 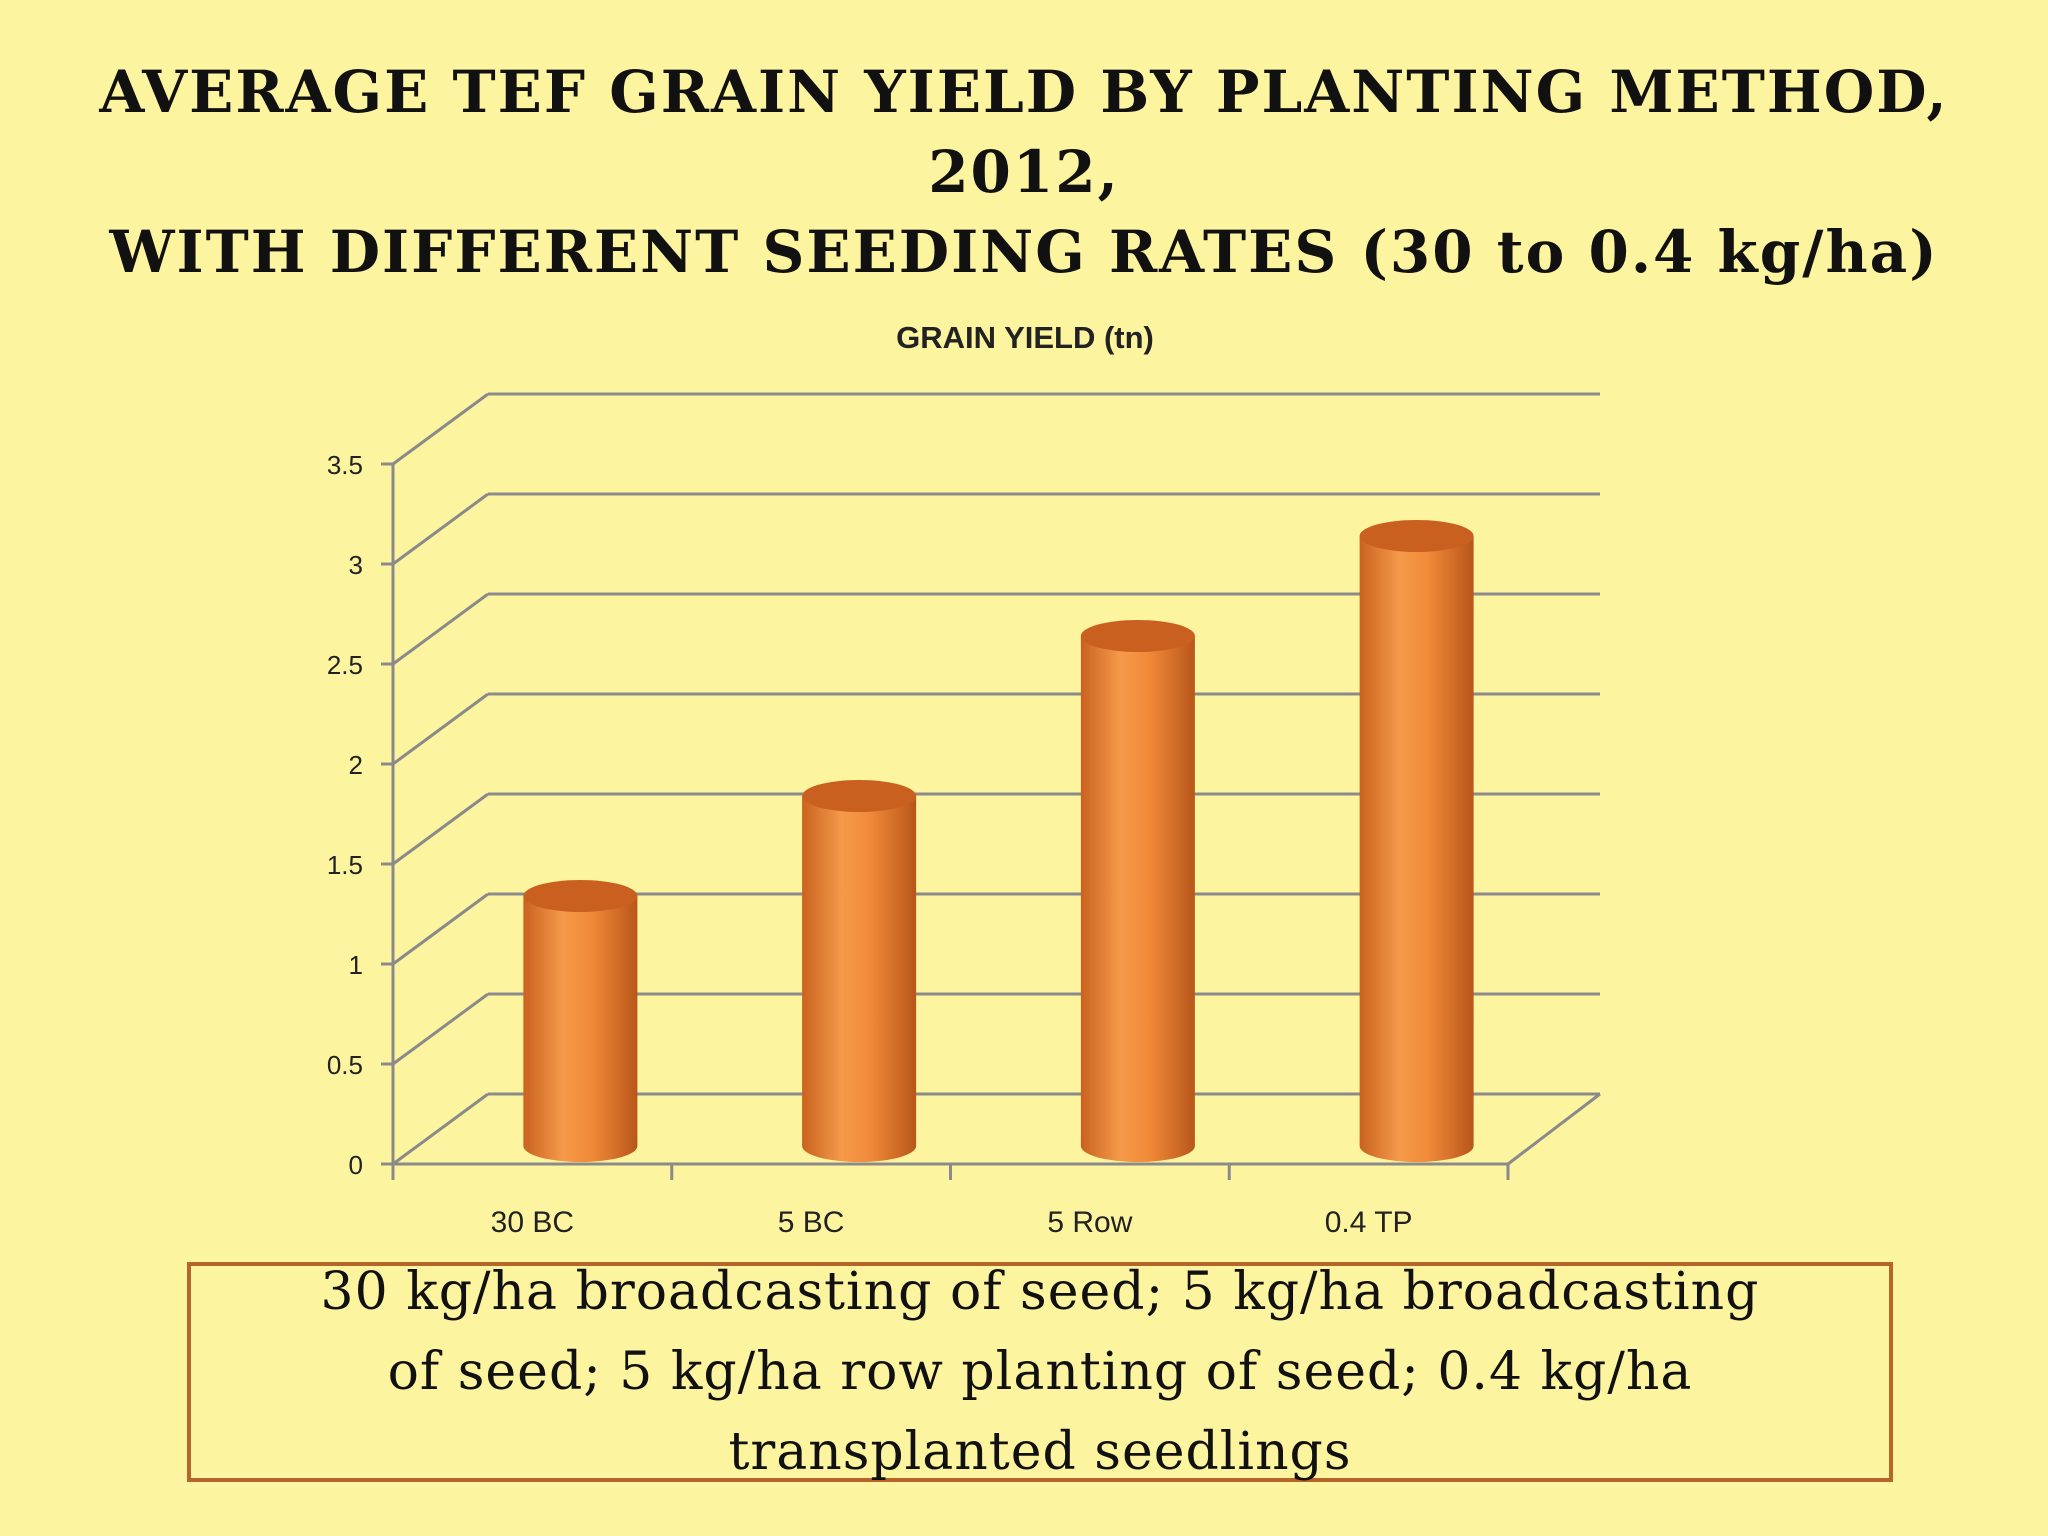 I want to click on x-tick-label: 5 BC, so click(x=811, y=1222).